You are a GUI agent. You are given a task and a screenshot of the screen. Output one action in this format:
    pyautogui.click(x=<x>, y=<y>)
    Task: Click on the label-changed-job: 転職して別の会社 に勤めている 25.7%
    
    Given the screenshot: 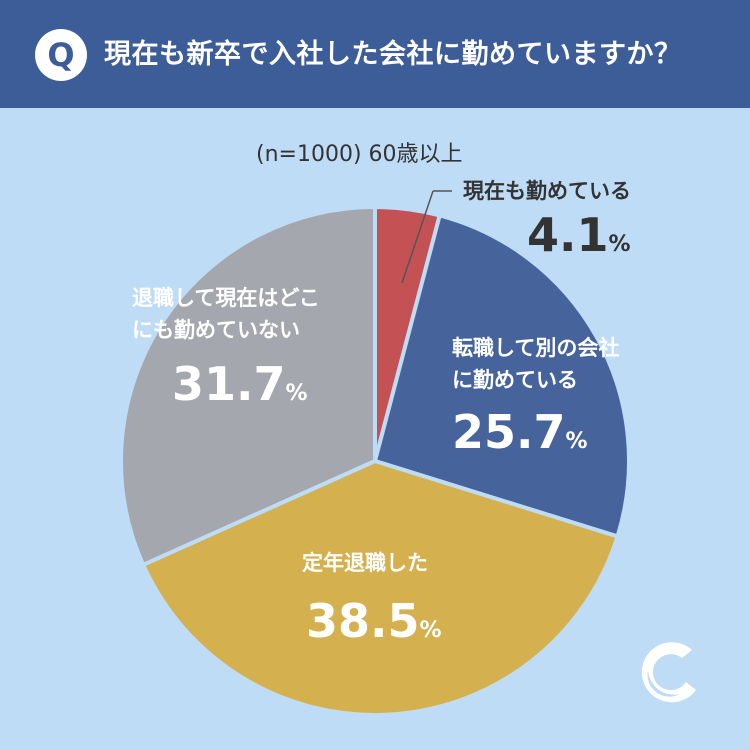 What is the action you would take?
    pyautogui.click(x=535, y=401)
    